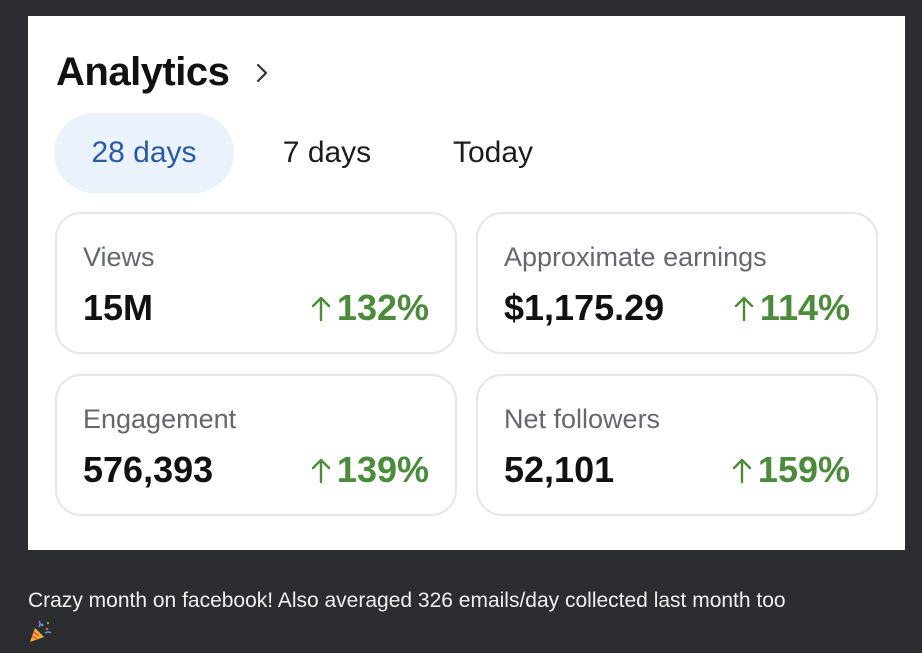 This screenshot has width=922, height=653. Describe the element at coordinates (382, 469) in the screenshot. I see `metric-change-value: 139%` at that location.